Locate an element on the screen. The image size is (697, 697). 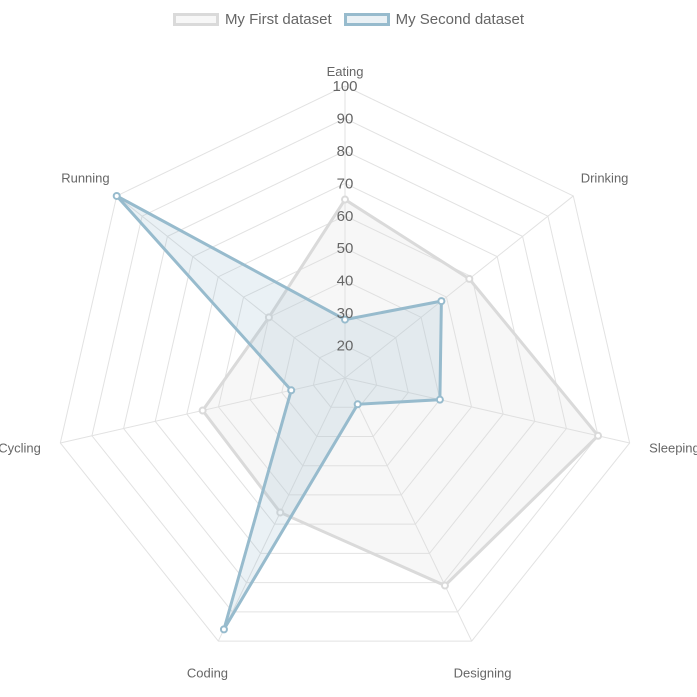
legend-item-second-dataset: My Second dataset is located at coordinates (434, 19).